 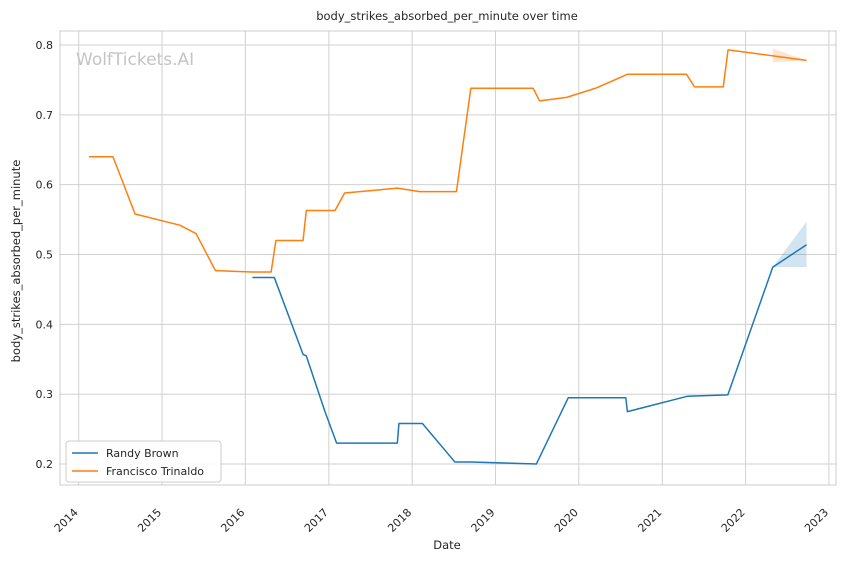 What do you see at coordinates (45, 394) in the screenshot?
I see `y-tick-label: 0.3` at bounding box center [45, 394].